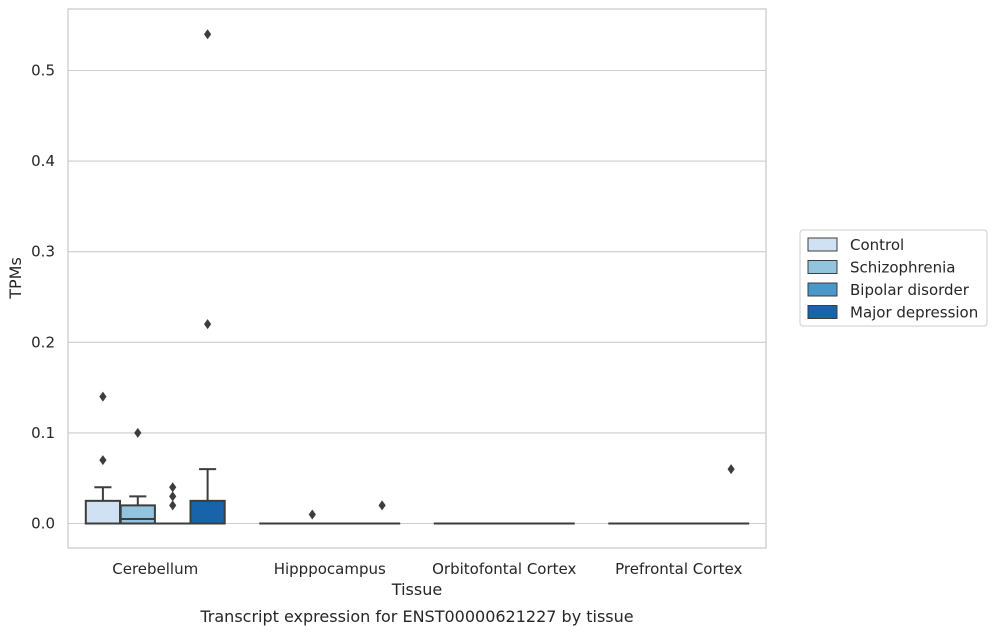 The image size is (997, 634). Describe the element at coordinates (902, 268) in the screenshot. I see `legend-label: Schizophrenia` at that location.